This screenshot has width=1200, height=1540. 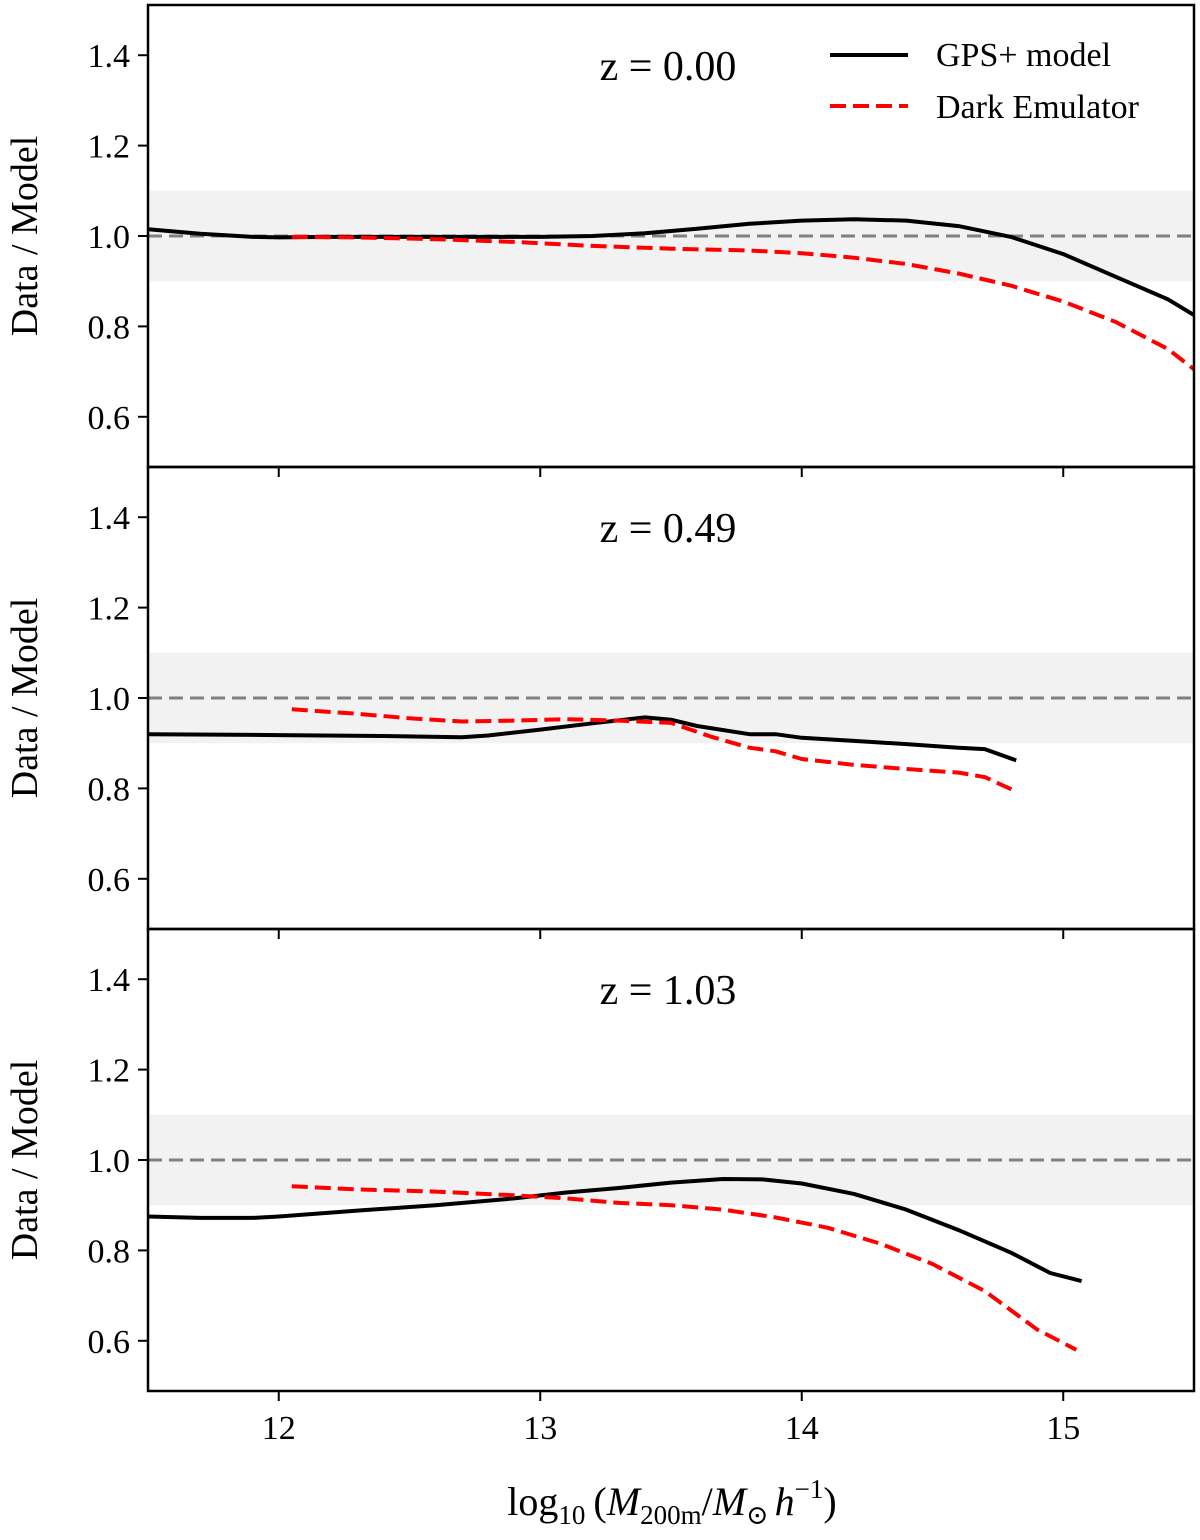 What do you see at coordinates (668, 991) in the screenshot?
I see `panel-title: z = 1.03` at bounding box center [668, 991].